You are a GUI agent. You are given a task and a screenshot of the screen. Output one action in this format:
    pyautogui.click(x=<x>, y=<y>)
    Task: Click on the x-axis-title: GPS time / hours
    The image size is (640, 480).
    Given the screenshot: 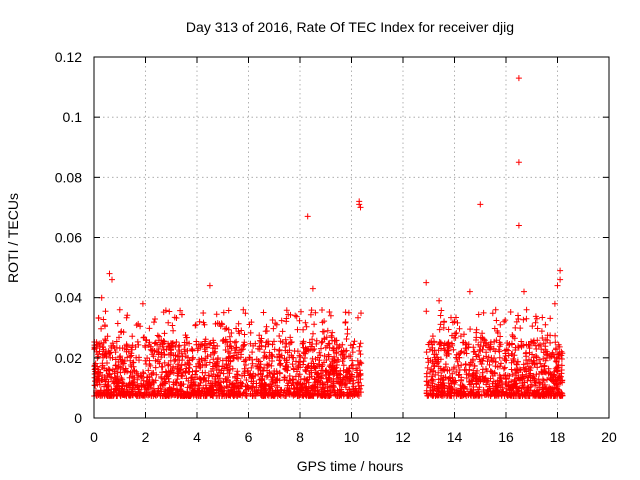 What is the action you would take?
    pyautogui.click(x=350, y=466)
    